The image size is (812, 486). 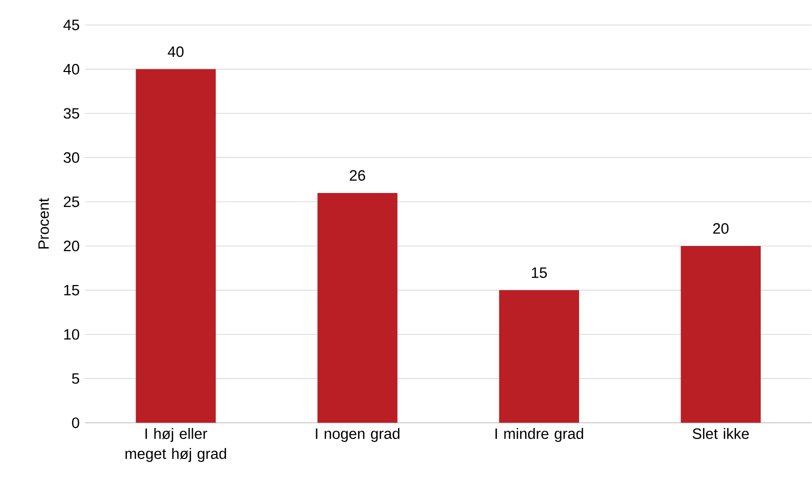 What do you see at coordinates (43, 223) in the screenshot?
I see `y-axis-title: Procent` at bounding box center [43, 223].